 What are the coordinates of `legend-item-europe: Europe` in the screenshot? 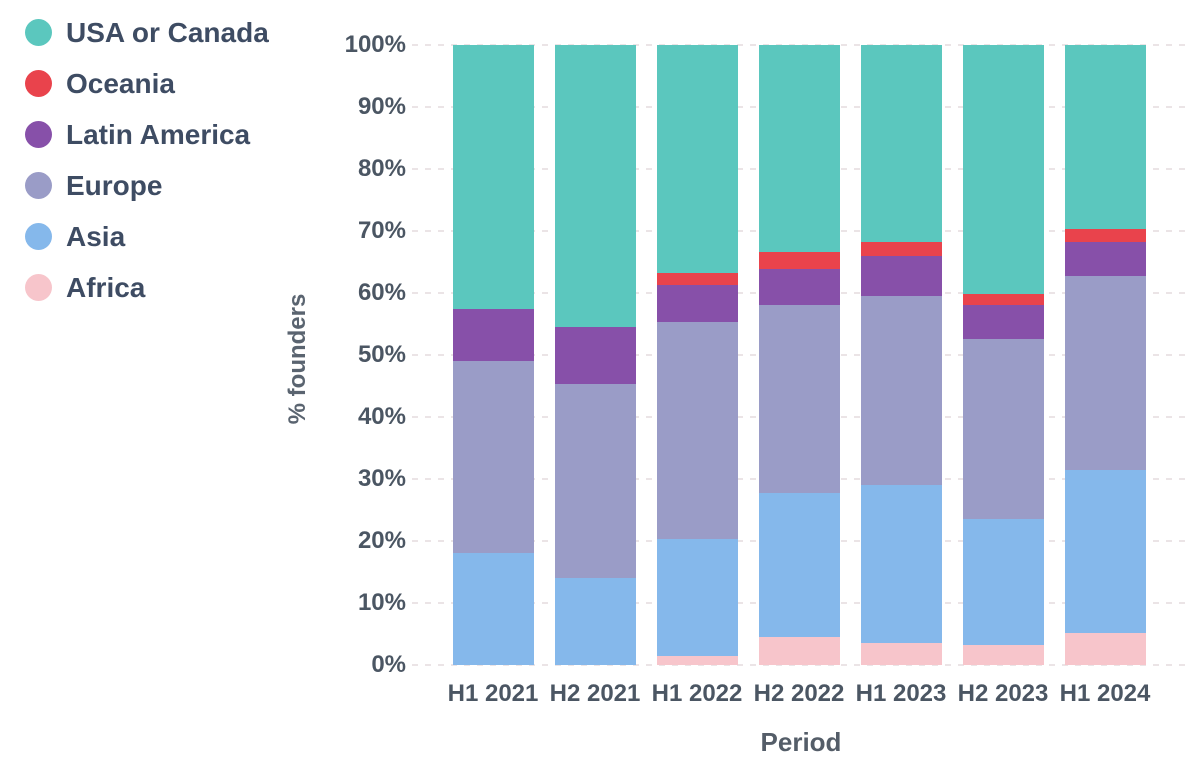 It's located at (147, 185).